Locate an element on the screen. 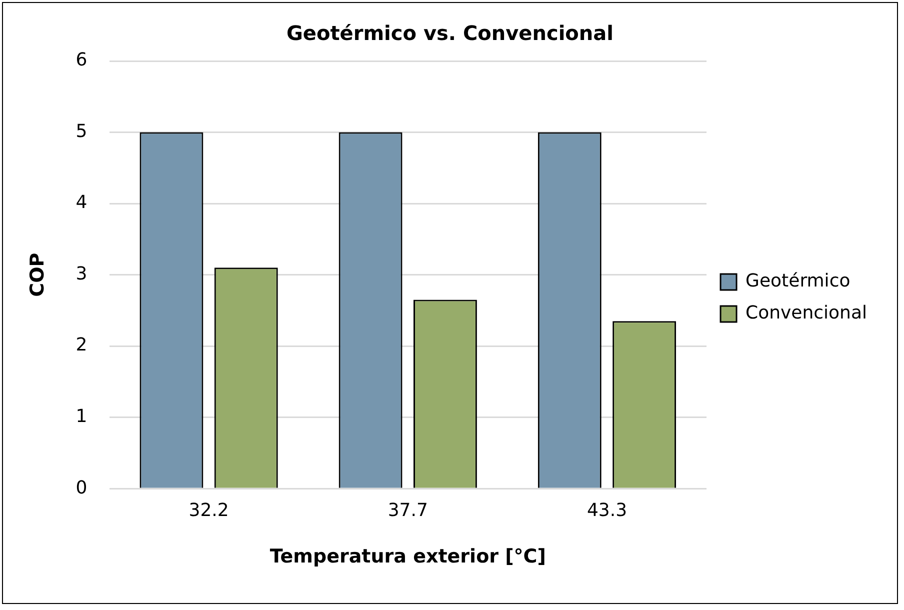 The image size is (904, 610). x-axis-title: Temperatura exterior [°C] is located at coordinates (408, 557).